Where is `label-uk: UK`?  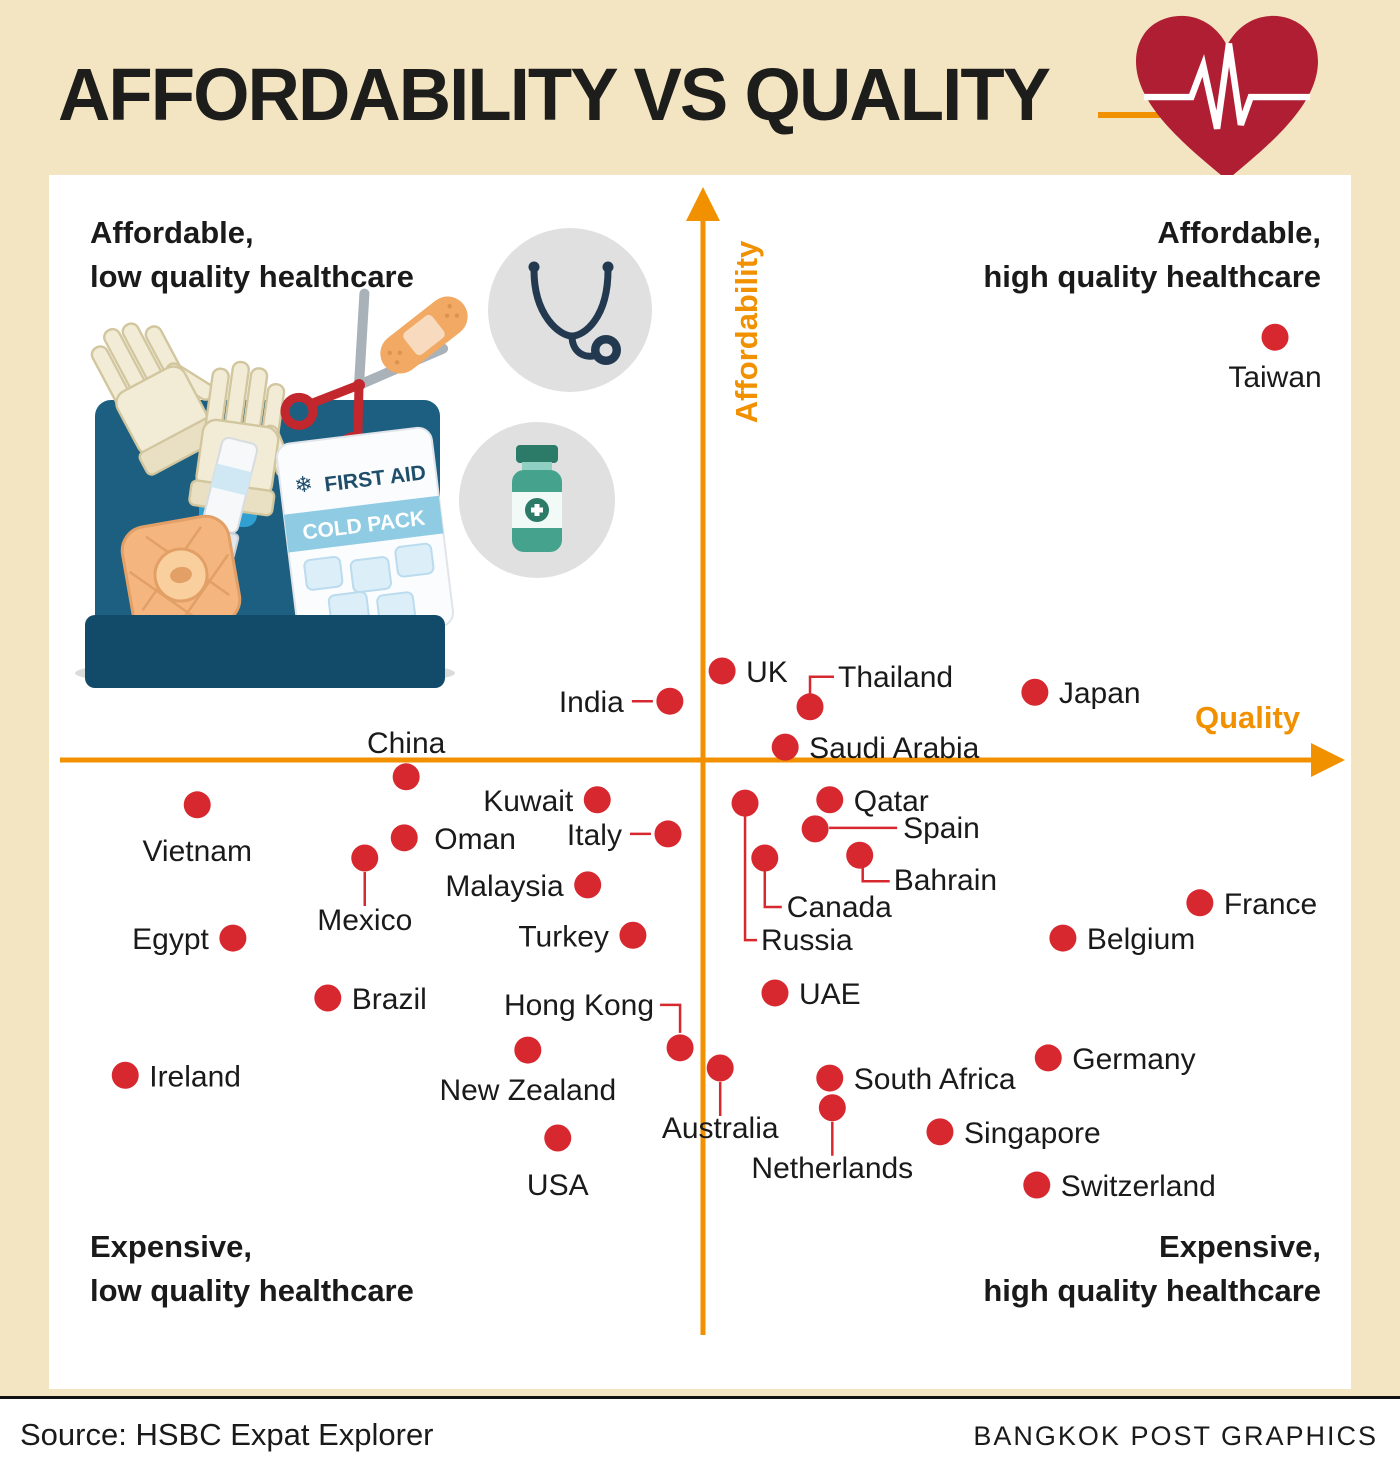
label-uk: UK is located at coordinates (767, 672).